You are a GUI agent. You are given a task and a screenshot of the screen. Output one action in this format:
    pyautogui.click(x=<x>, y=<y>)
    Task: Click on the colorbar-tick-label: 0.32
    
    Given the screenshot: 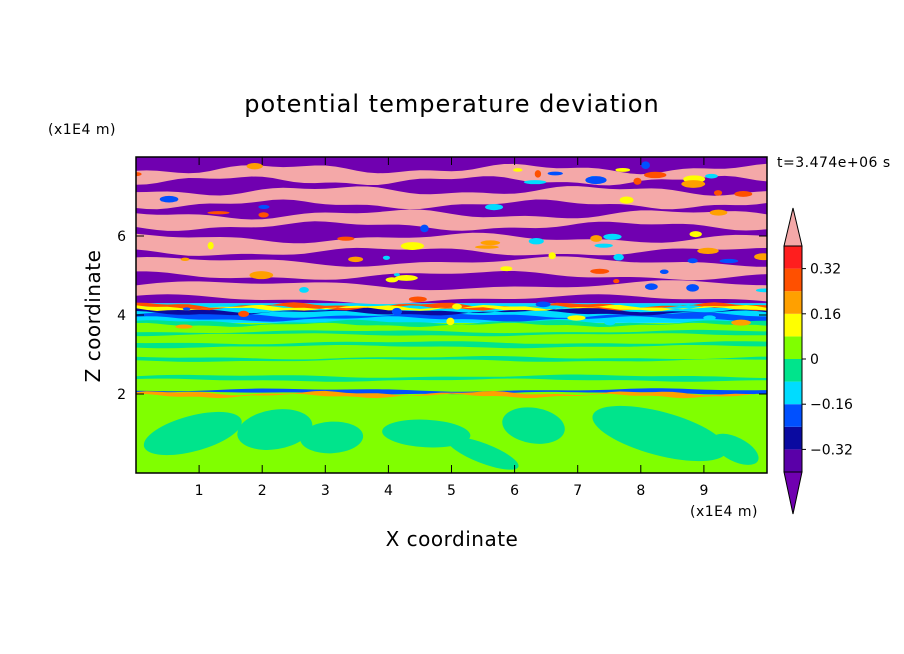 What is the action you would take?
    pyautogui.click(x=825, y=270)
    